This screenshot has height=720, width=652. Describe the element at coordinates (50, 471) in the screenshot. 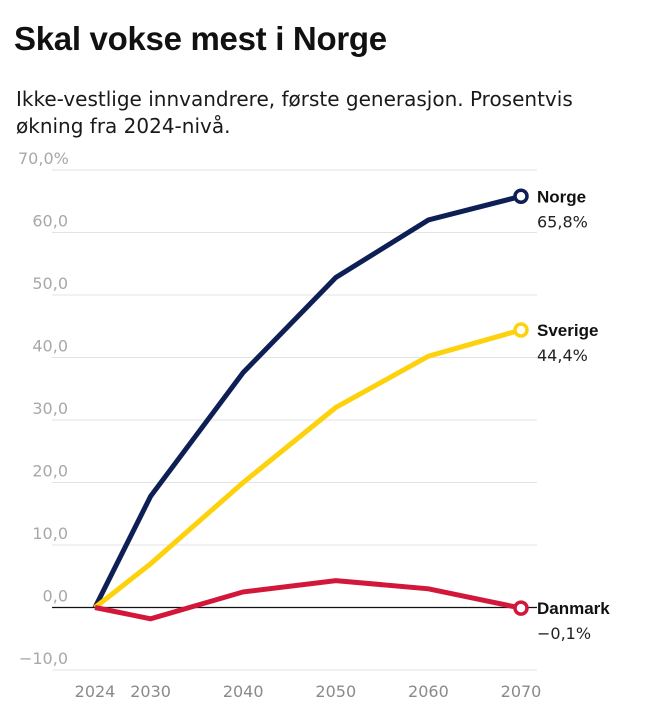

I see `y-tick-label: 20,0` at that location.